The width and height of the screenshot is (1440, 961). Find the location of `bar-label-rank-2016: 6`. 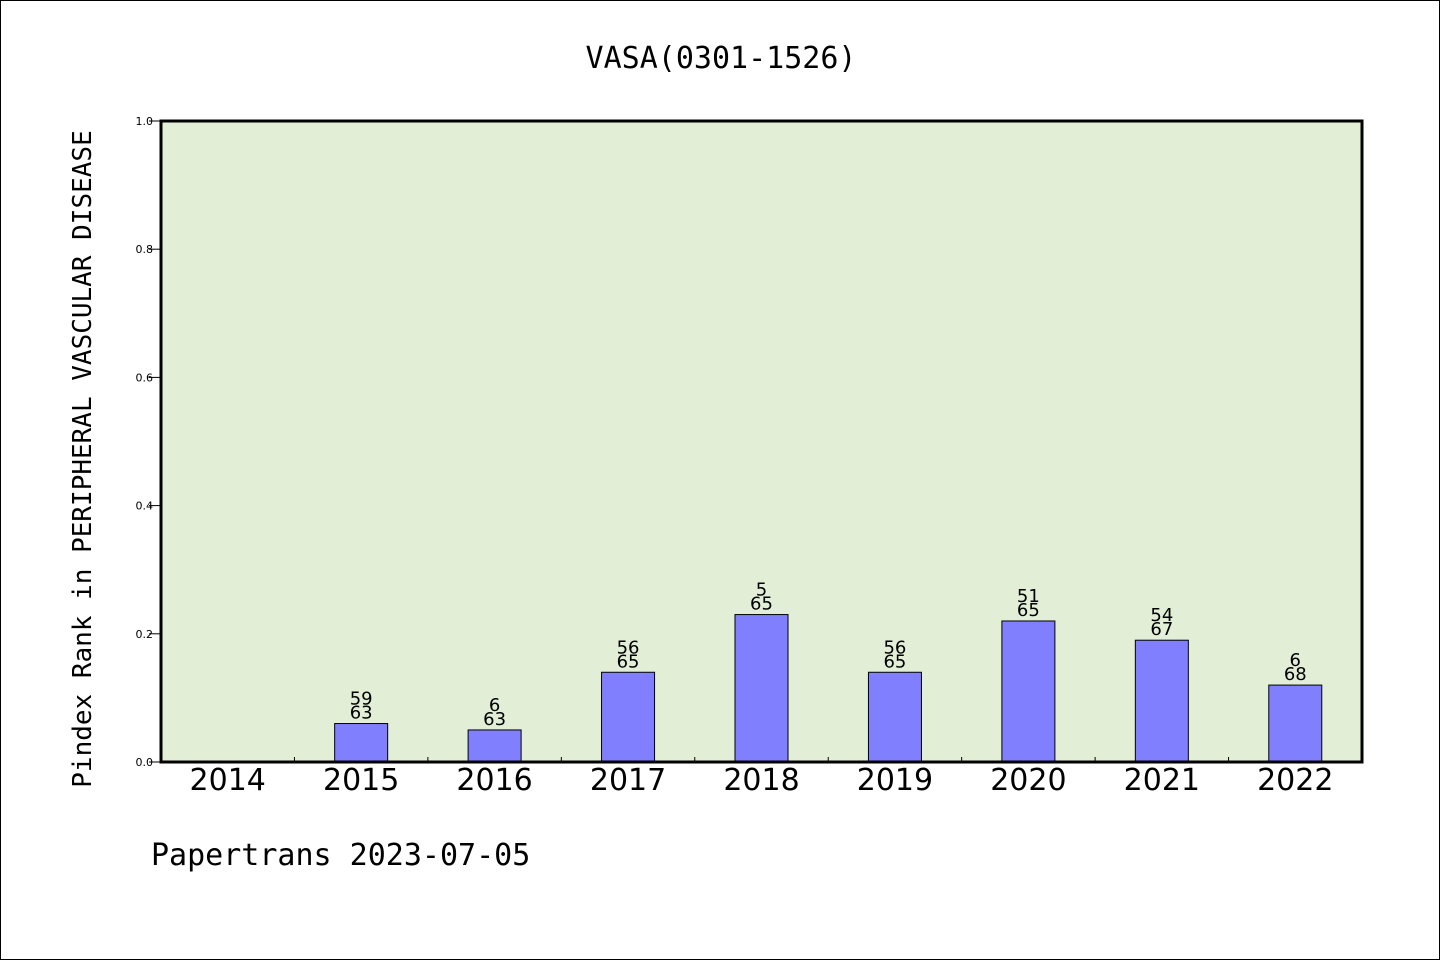

bar-label-rank-2016: 6 is located at coordinates (494, 705).